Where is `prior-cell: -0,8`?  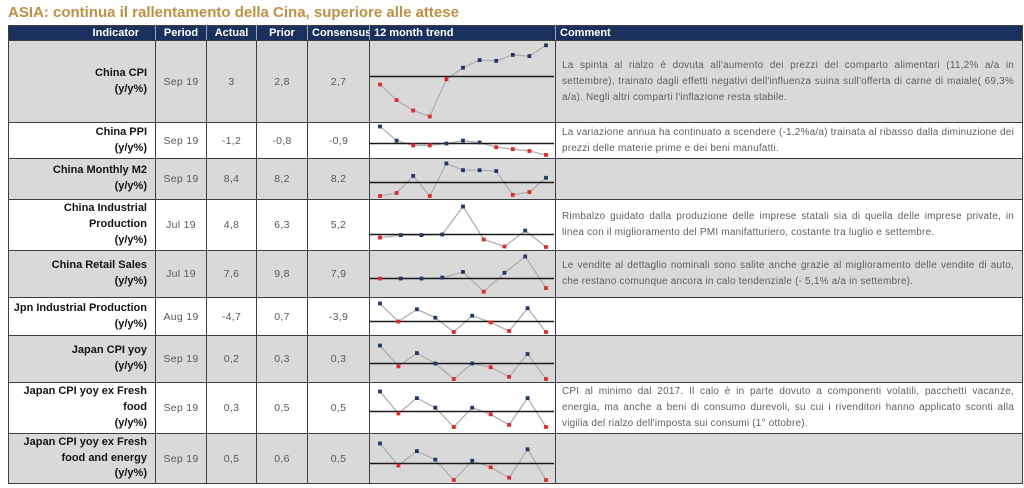
prior-cell: -0,8 is located at coordinates (282, 140).